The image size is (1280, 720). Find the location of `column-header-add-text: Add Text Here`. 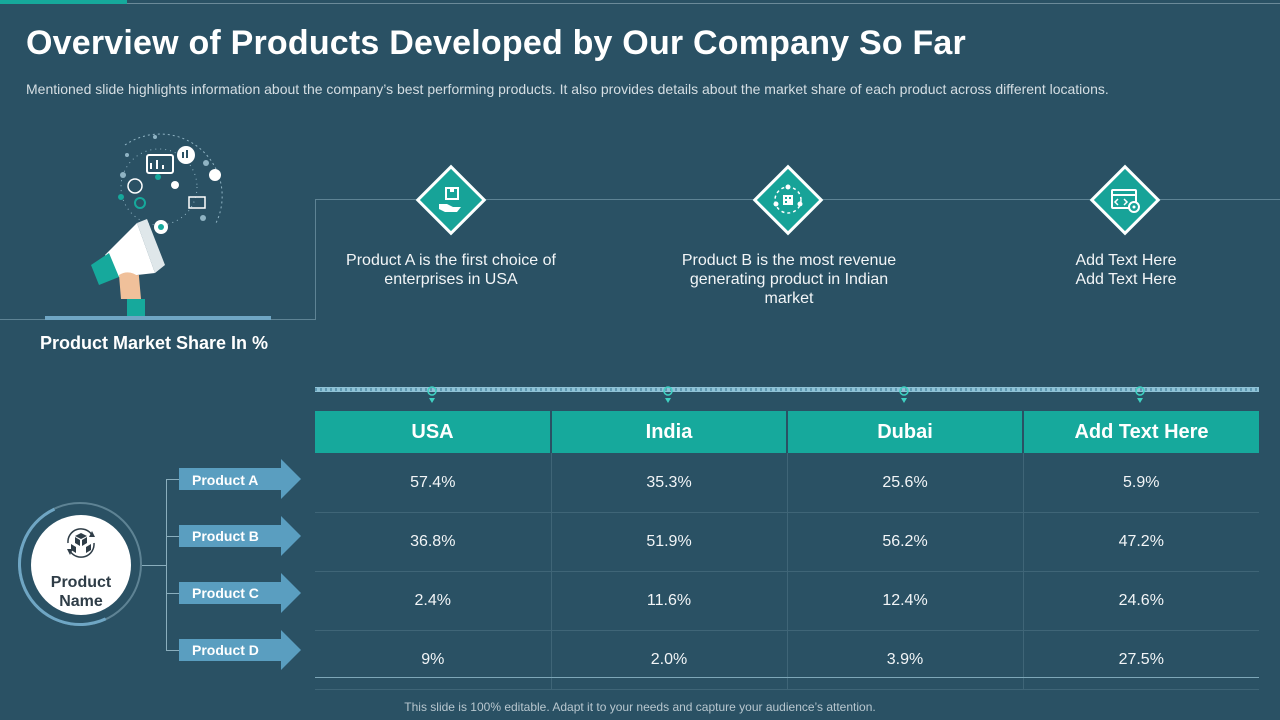

column-header-add-text: Add Text Here is located at coordinates (1141, 432).